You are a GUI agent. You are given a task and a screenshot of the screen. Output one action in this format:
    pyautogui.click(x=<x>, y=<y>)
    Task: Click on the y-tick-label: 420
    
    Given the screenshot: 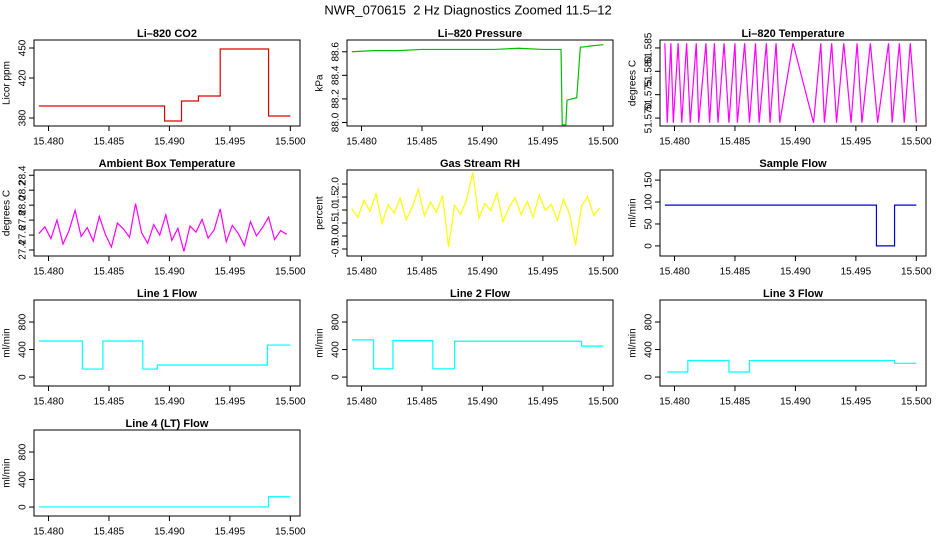 What is the action you would take?
    pyautogui.click(x=23, y=77)
    